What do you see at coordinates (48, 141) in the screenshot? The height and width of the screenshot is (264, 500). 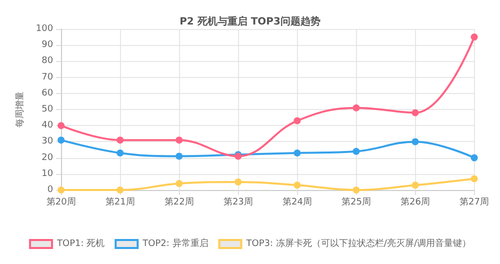 I see `y-tick-label: 30` at bounding box center [48, 141].